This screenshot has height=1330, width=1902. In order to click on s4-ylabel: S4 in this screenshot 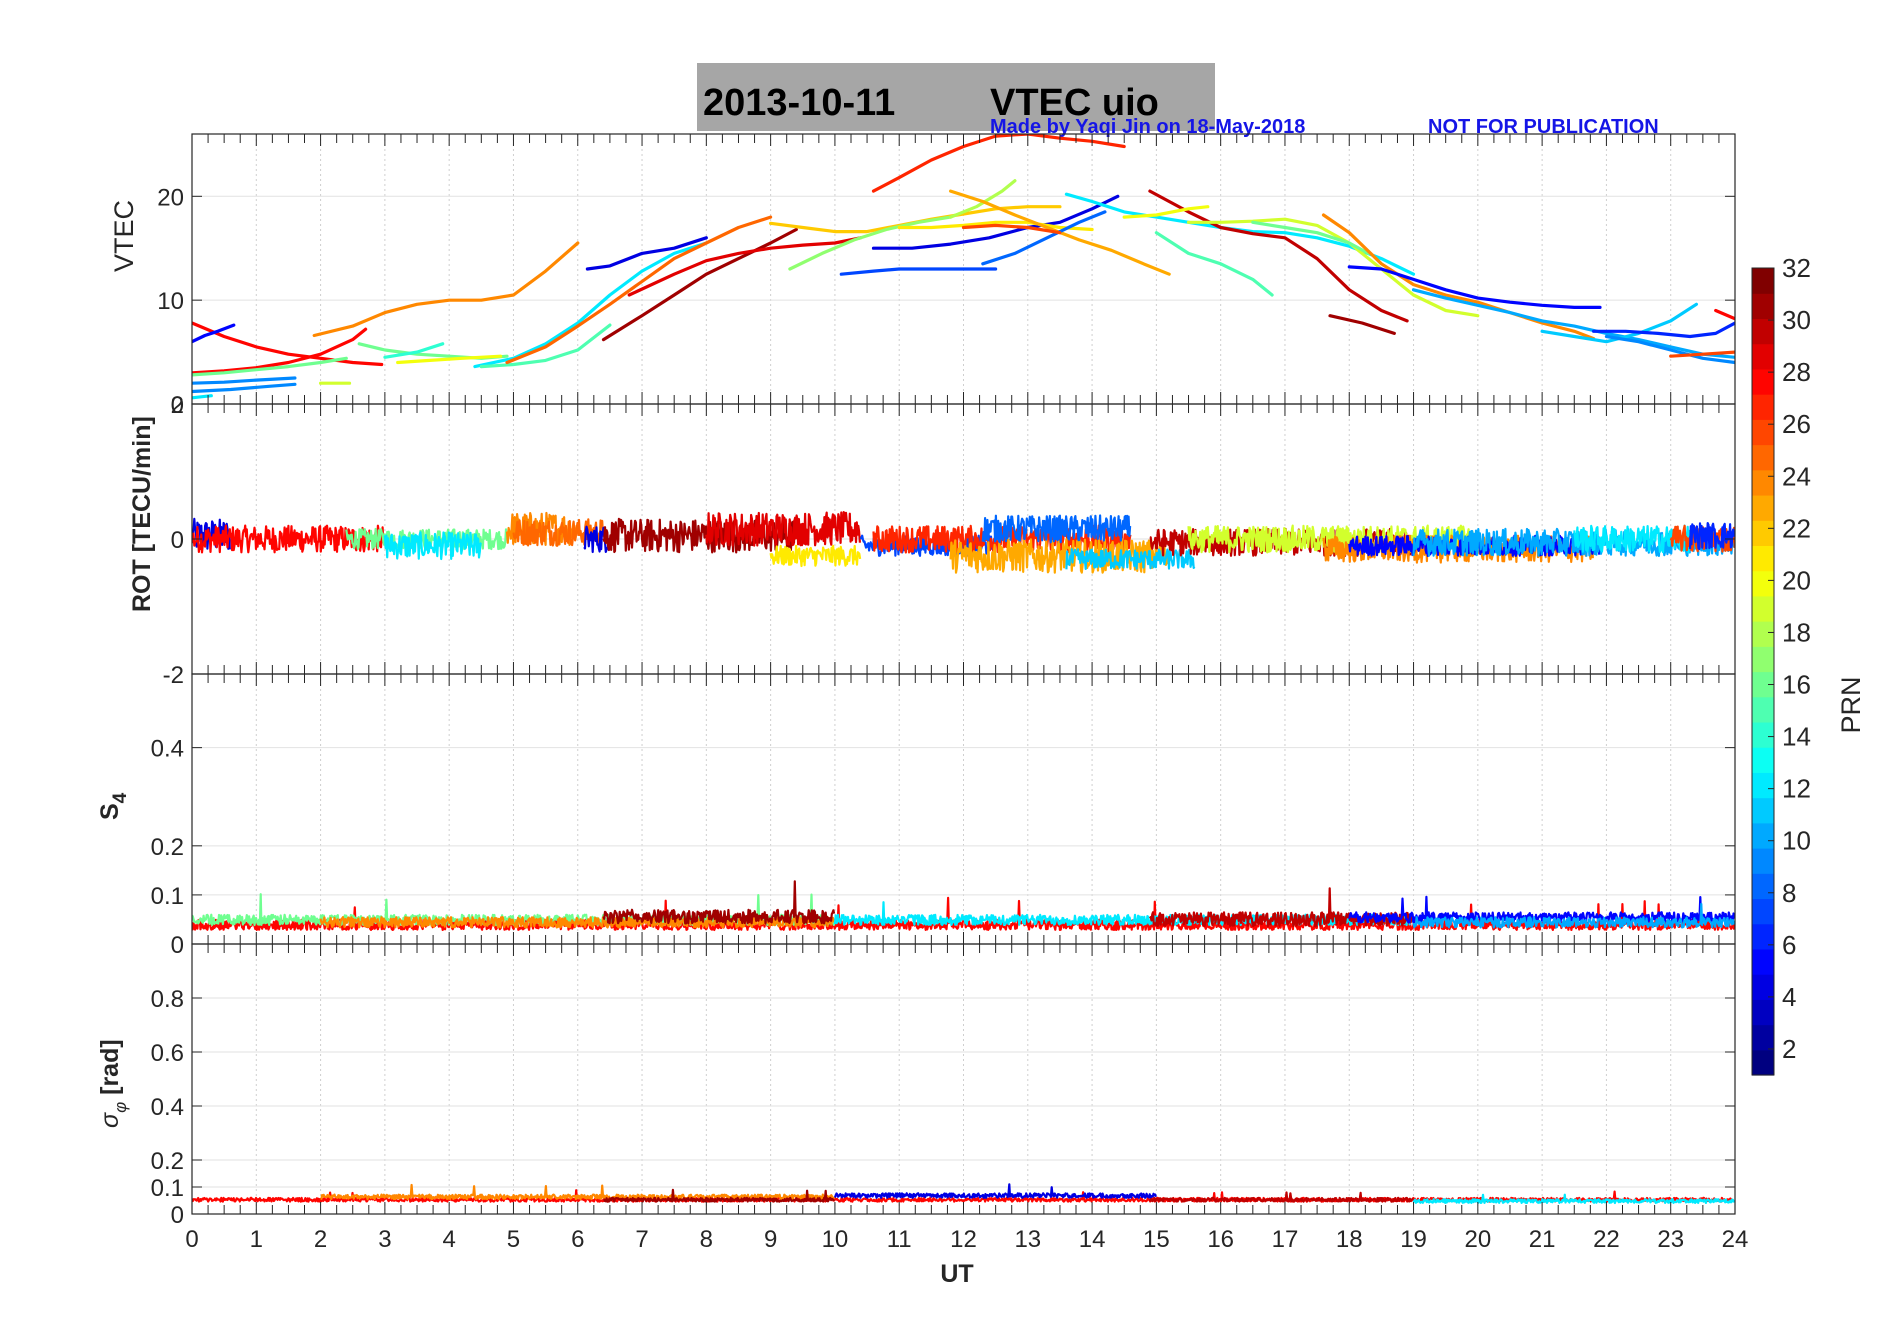, I will do `click(113, 806)`.